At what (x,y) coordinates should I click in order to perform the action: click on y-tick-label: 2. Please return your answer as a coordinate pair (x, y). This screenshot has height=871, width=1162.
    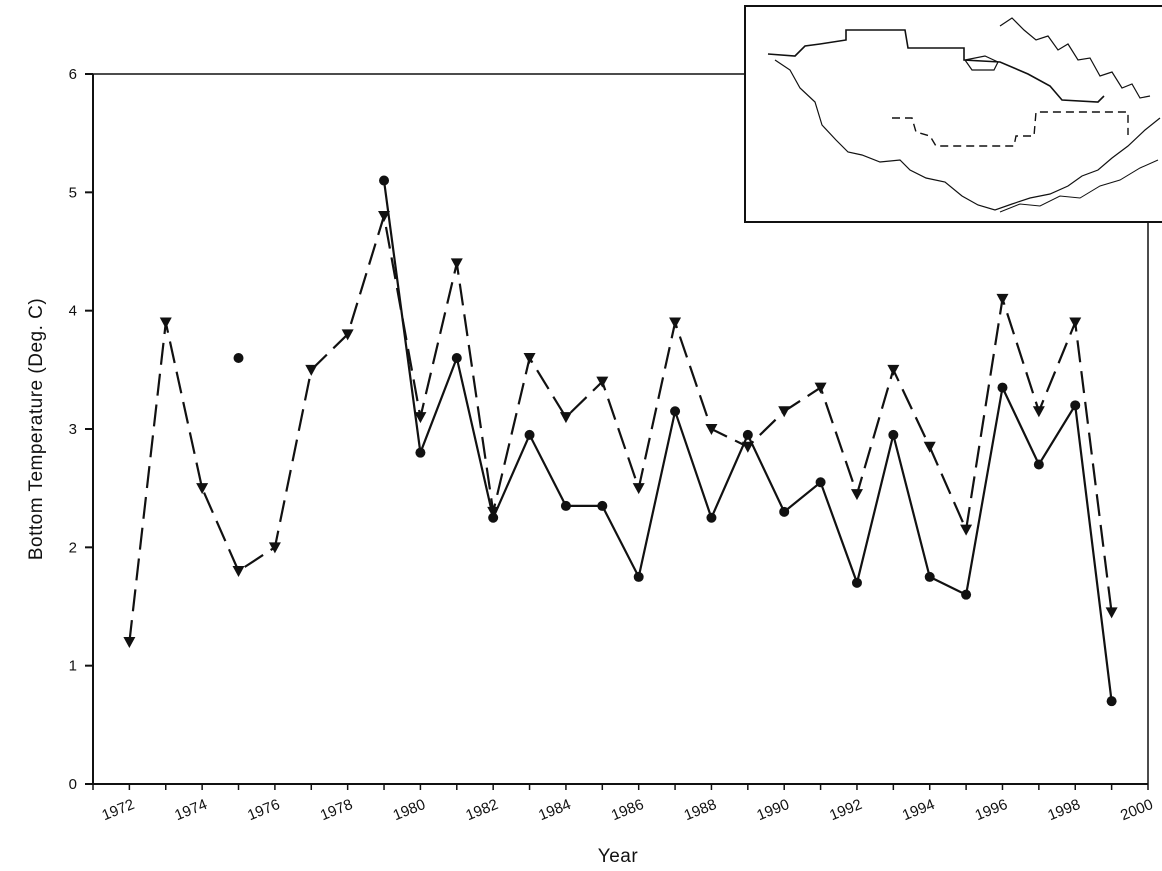
    Looking at the image, I should click on (73, 547).